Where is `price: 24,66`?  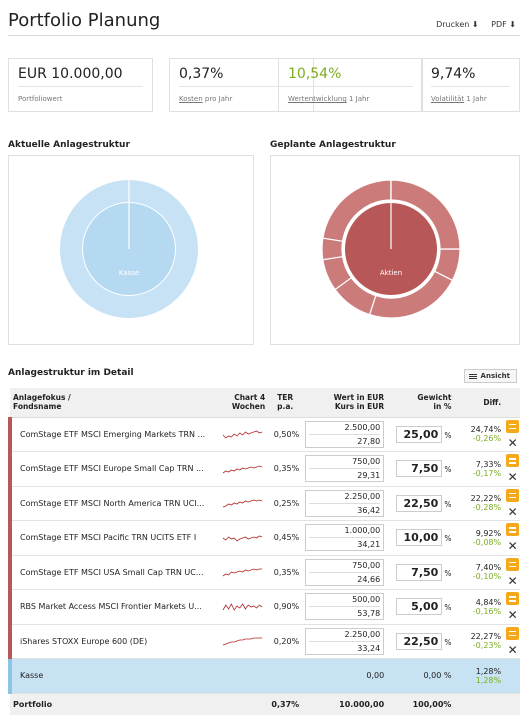 price: 24,66 is located at coordinates (369, 579).